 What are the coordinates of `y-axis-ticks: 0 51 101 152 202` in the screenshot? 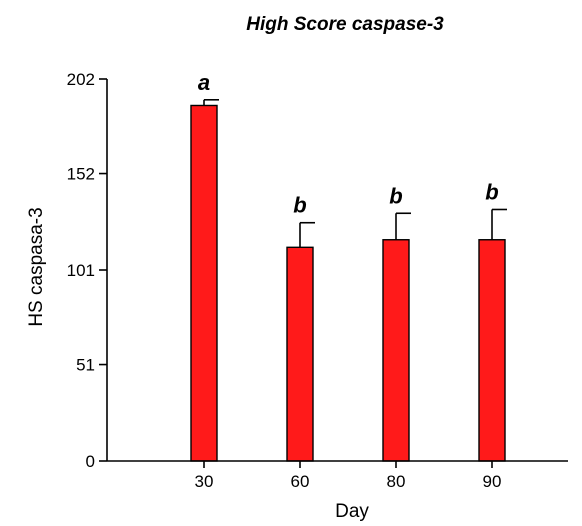 It's located at (87, 270).